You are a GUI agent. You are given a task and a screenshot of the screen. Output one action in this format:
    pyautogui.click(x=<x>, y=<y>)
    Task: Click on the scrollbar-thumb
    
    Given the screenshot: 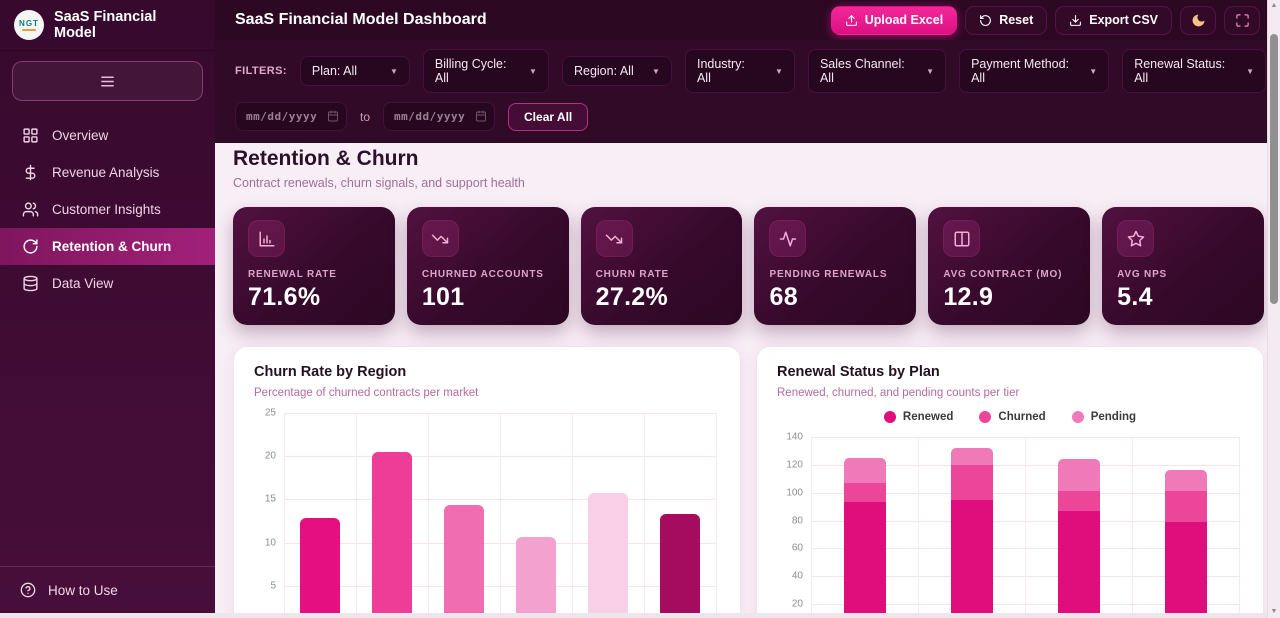 What is the action you would take?
    pyautogui.click(x=1274, y=169)
    